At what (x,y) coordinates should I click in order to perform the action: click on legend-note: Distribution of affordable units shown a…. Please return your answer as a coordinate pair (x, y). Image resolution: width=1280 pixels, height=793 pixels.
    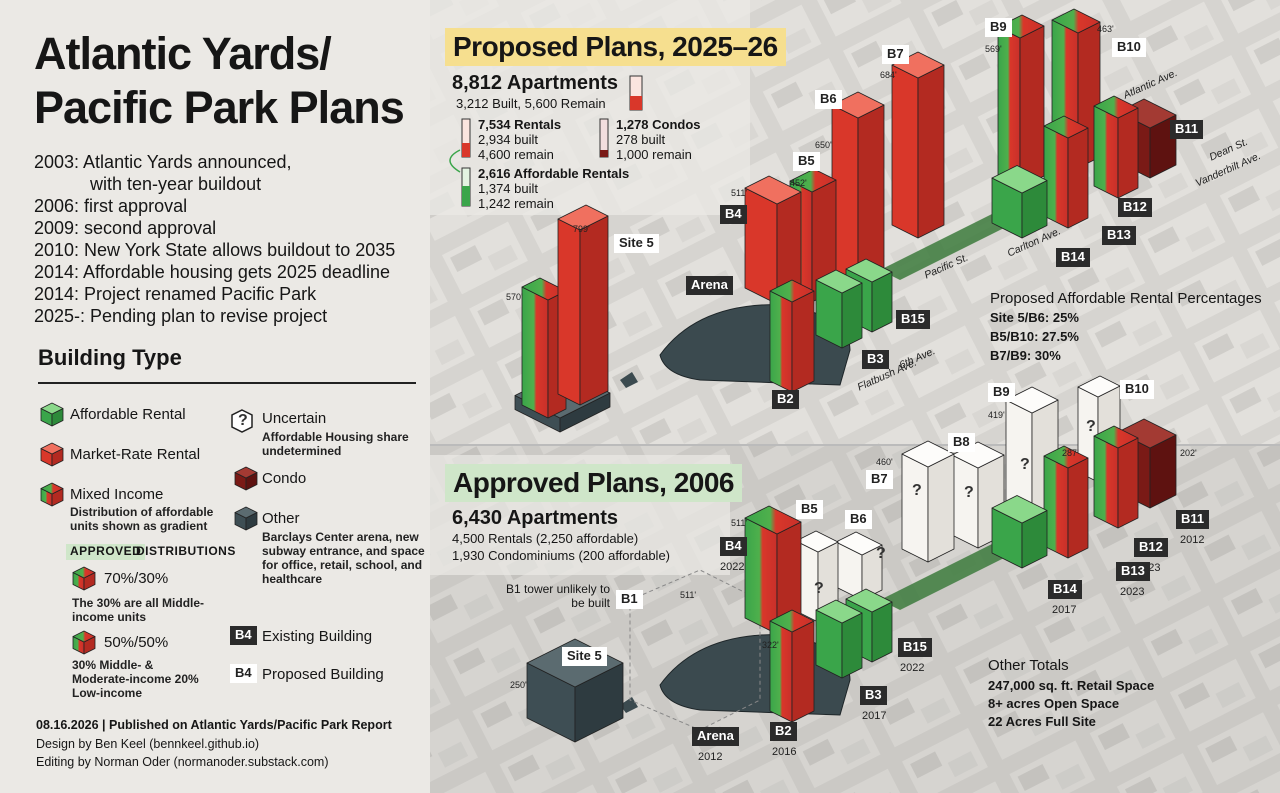
    Looking at the image, I should click on (142, 519).